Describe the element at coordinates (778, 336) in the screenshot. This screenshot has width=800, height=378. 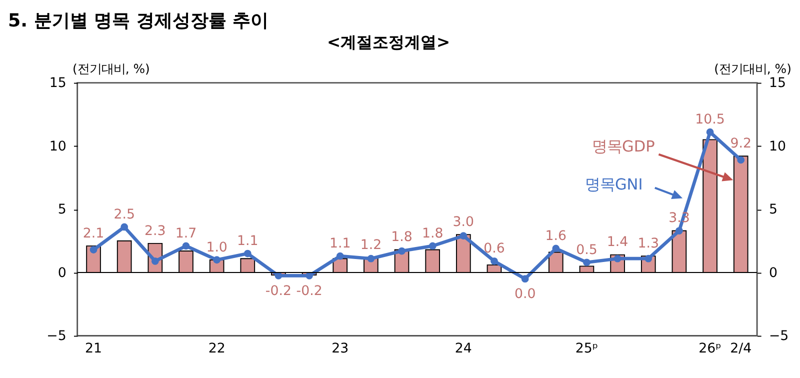
I see `y2-tick-label: −5` at that location.